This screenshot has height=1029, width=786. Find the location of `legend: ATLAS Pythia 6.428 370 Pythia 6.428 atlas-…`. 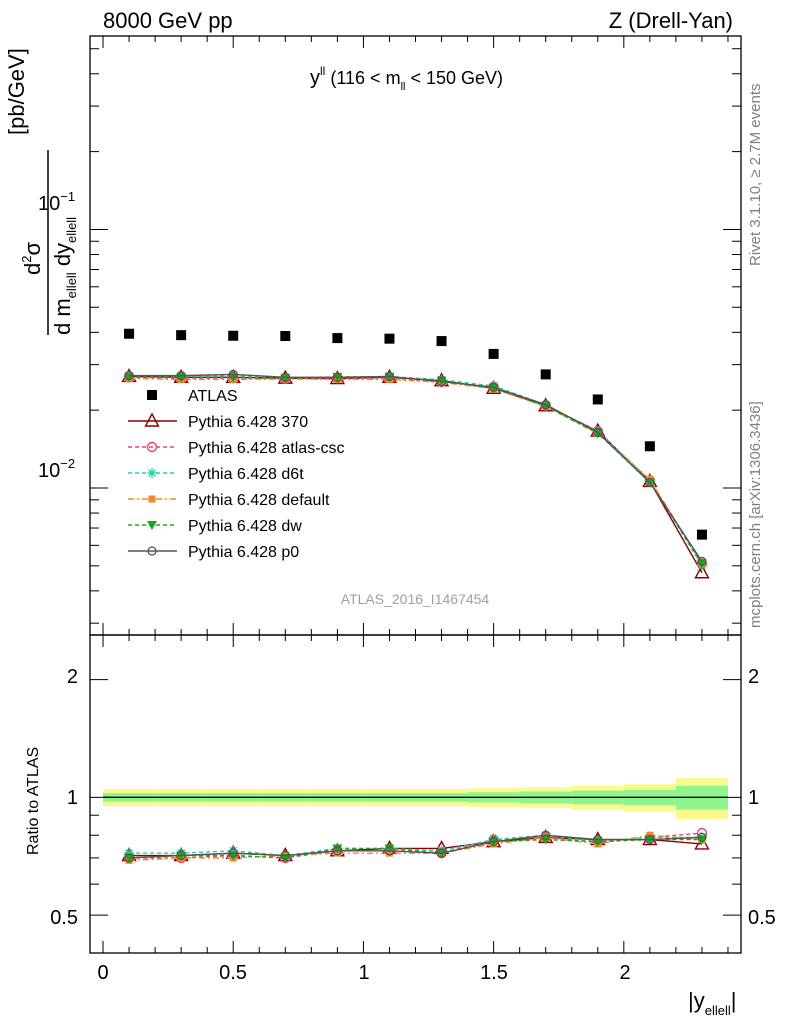

legend: ATLAS Pythia 6.428 370 Pythia 6.428 atlas-… is located at coordinates (236, 474).